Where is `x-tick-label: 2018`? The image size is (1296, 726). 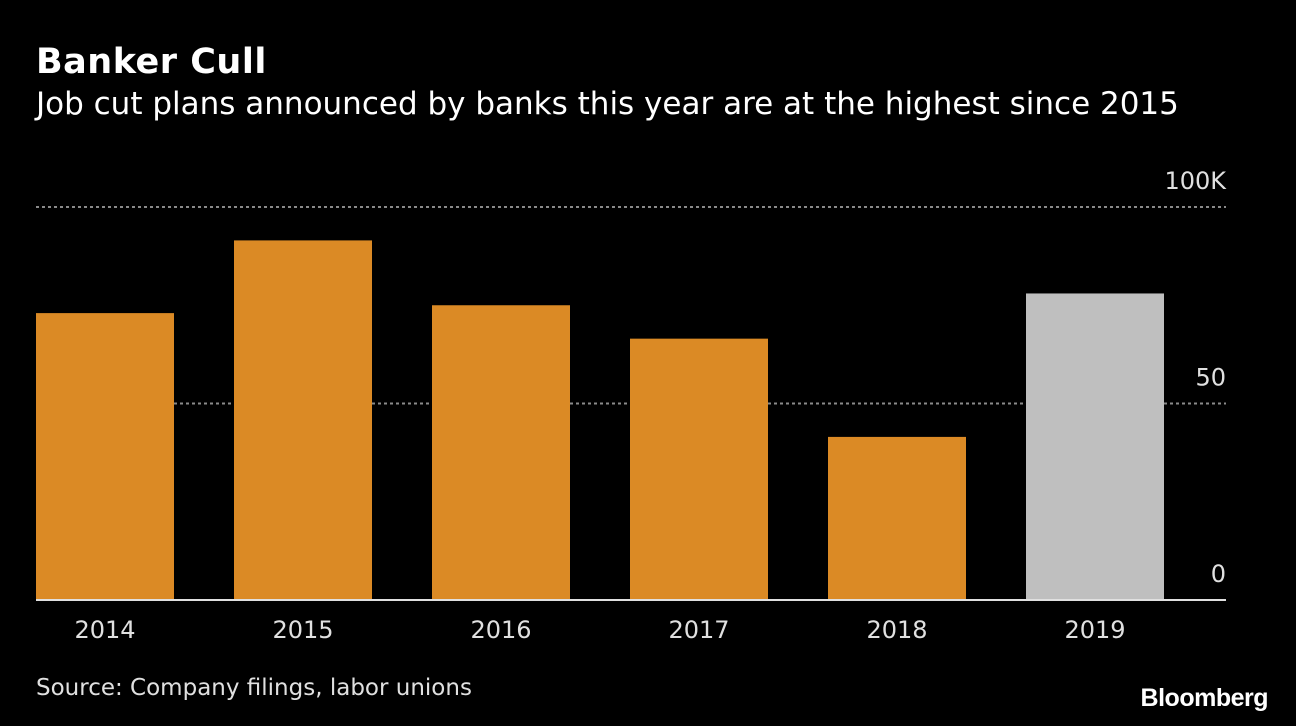 x-tick-label: 2018 is located at coordinates (896, 630).